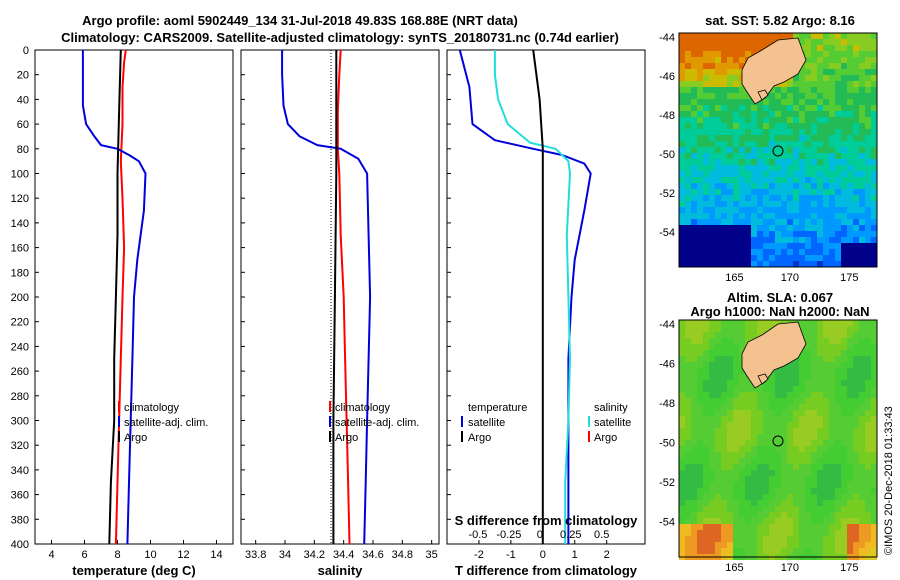 The width and height of the screenshot is (900, 580). I want to click on sst-argo-location-marker, so click(778, 151).